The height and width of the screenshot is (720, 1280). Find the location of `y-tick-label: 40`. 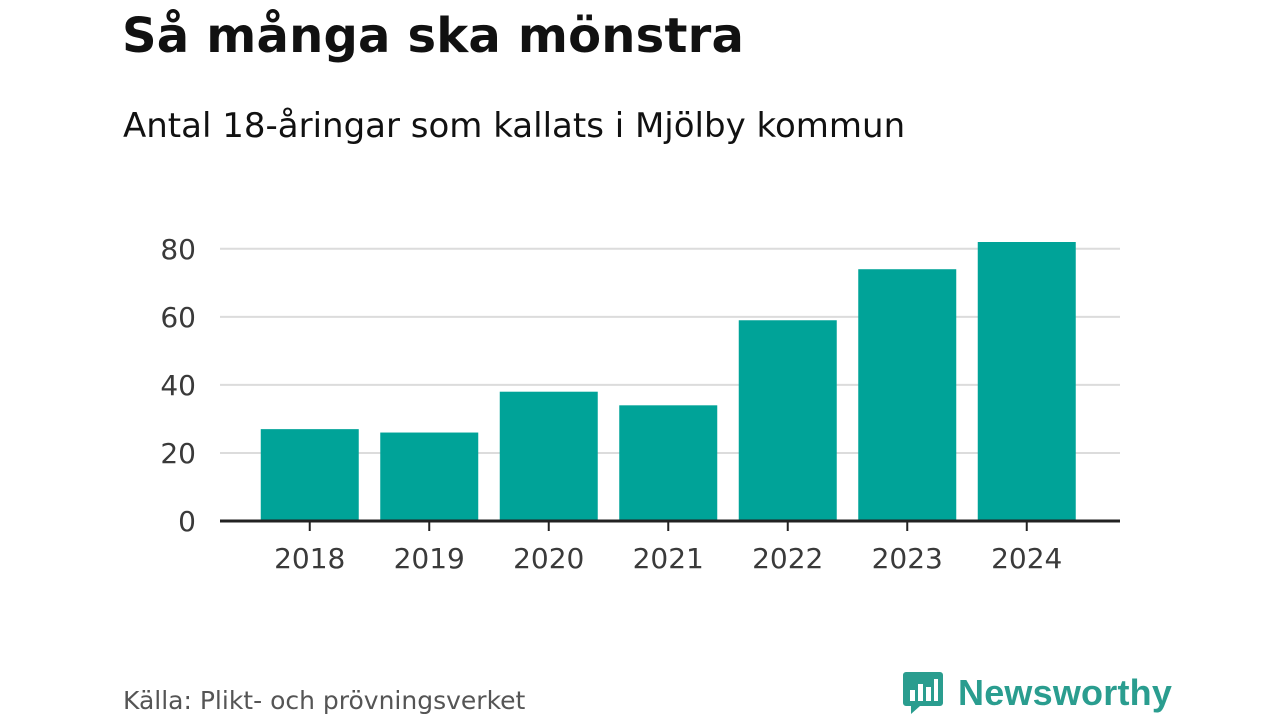

y-tick-label: 40 is located at coordinates (178, 385).